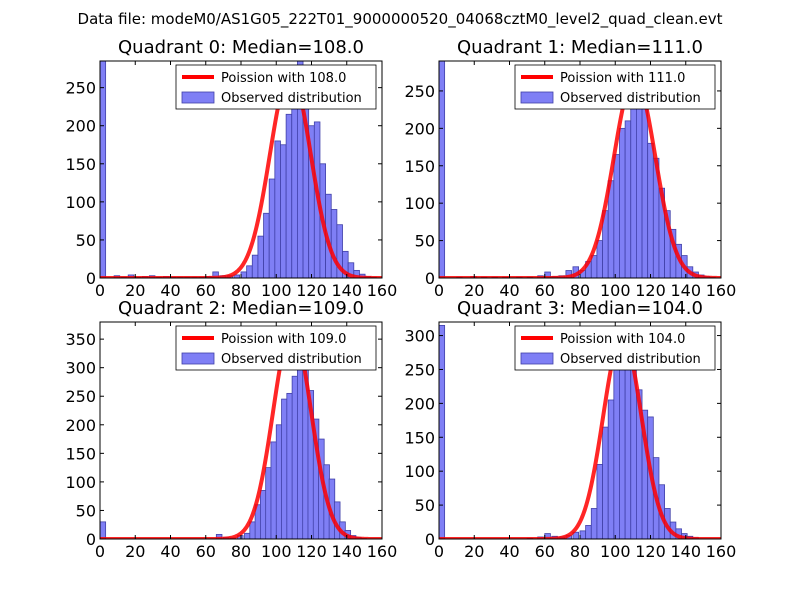 The image size is (800, 600). Describe the element at coordinates (283, 339) in the screenshot. I see `legend-label-fit: Poission with 109.0` at that location.